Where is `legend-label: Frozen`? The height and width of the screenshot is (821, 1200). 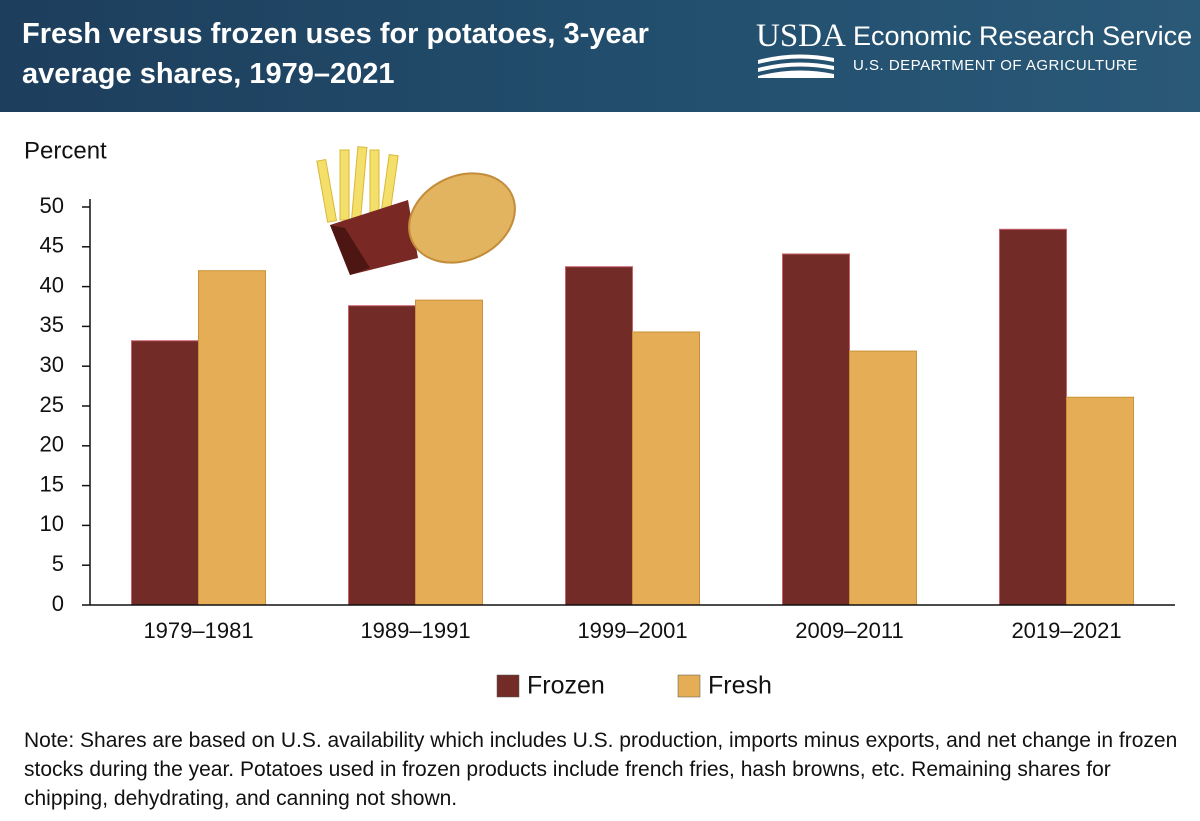 legend-label: Frozen is located at coordinates (566, 686).